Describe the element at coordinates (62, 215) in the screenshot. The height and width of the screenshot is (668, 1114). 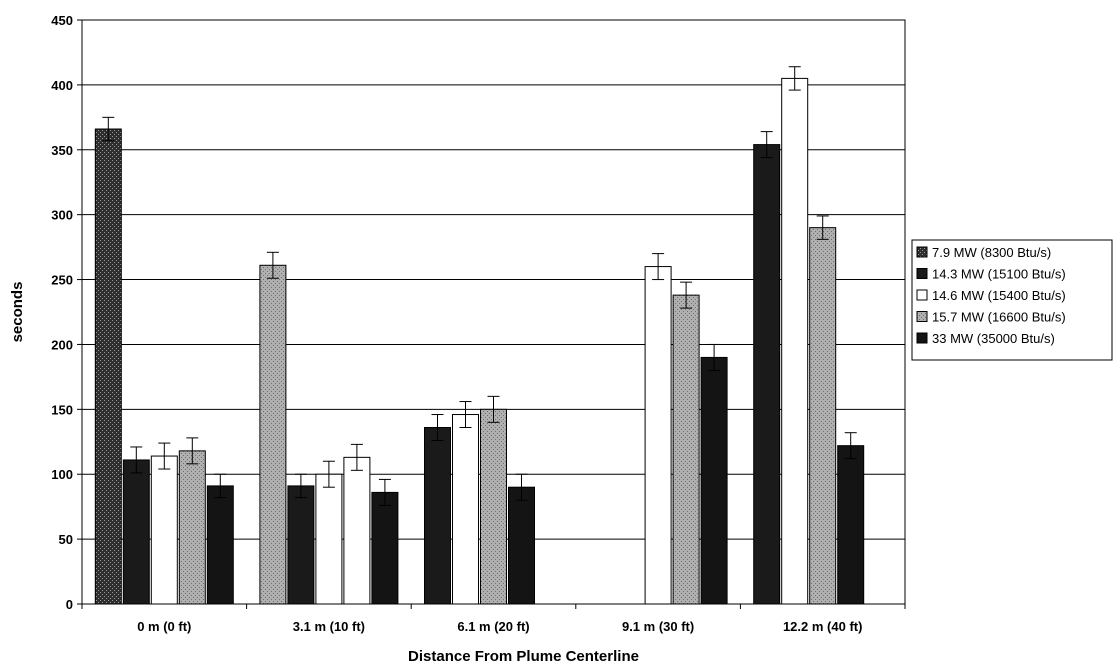
I see `y-tick-label: 300` at that location.